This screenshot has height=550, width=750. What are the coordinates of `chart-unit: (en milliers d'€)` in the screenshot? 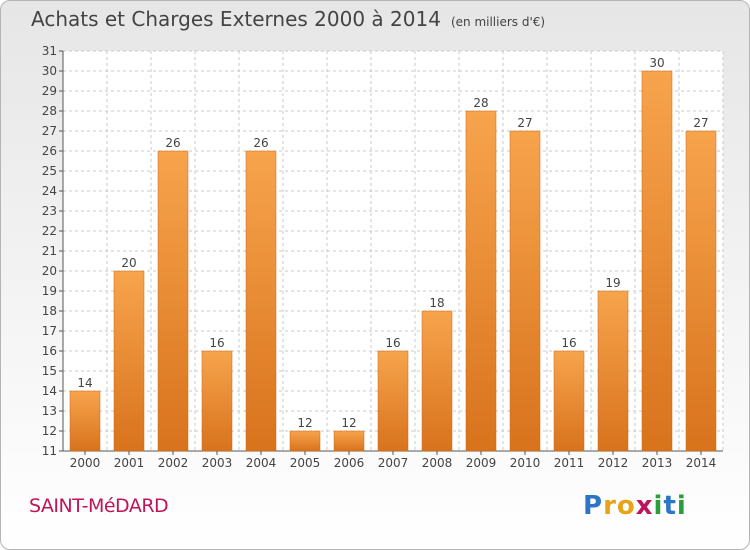 It's located at (498, 22).